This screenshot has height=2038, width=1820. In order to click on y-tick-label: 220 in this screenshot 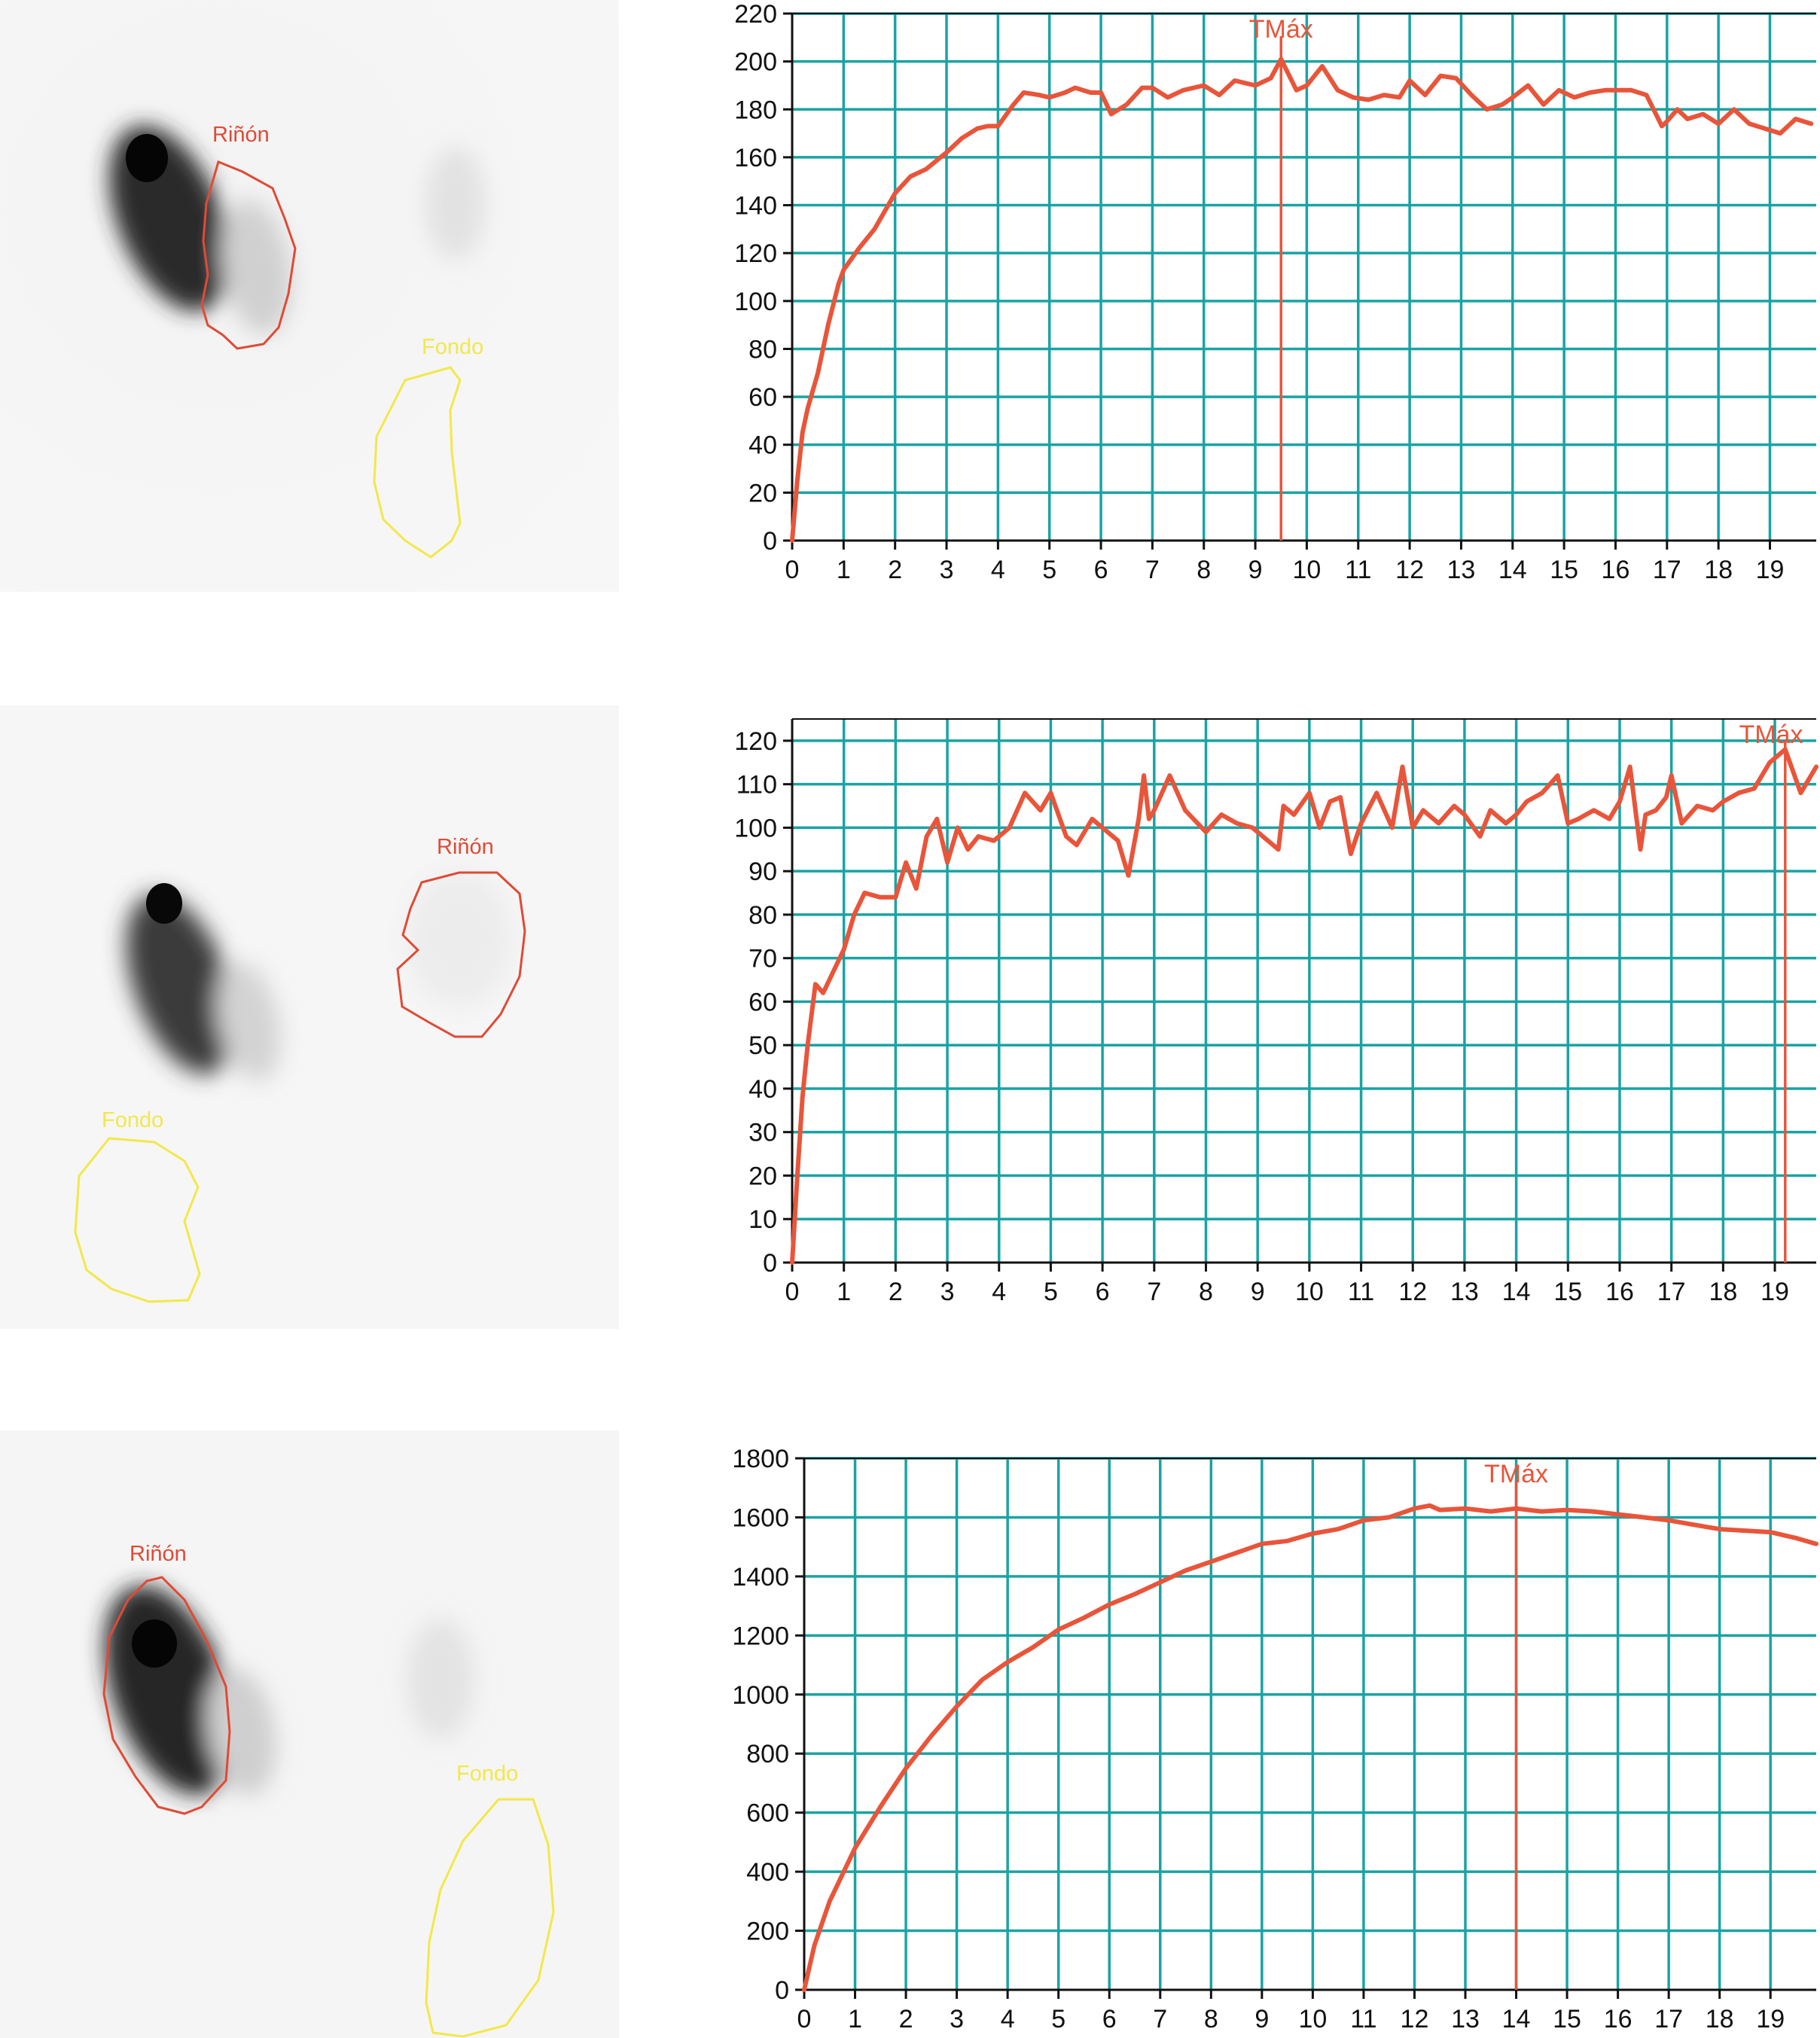, I will do `click(755, 14)`.